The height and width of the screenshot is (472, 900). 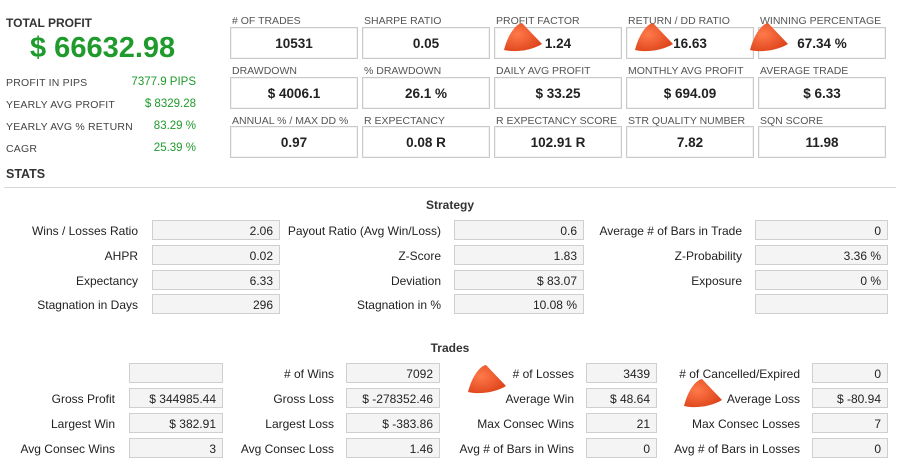 I want to click on metric-value-box: 0.05, so click(x=426, y=43).